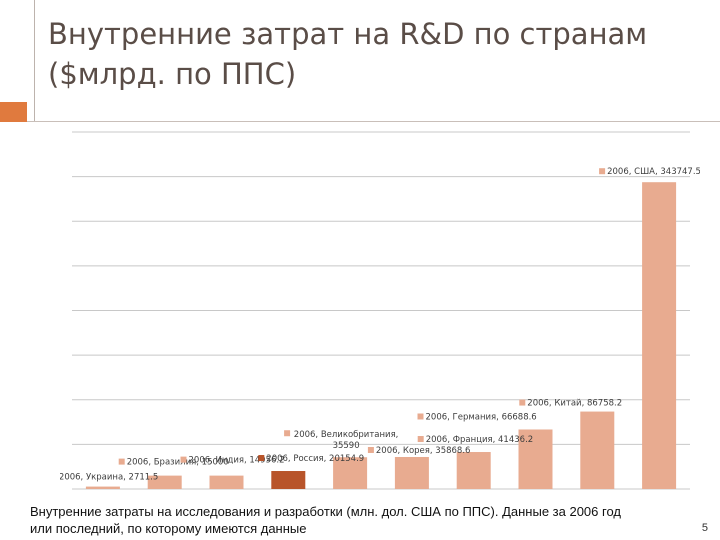  What do you see at coordinates (411, 472) in the screenshot?
I see `bar-Корея` at bounding box center [411, 472].